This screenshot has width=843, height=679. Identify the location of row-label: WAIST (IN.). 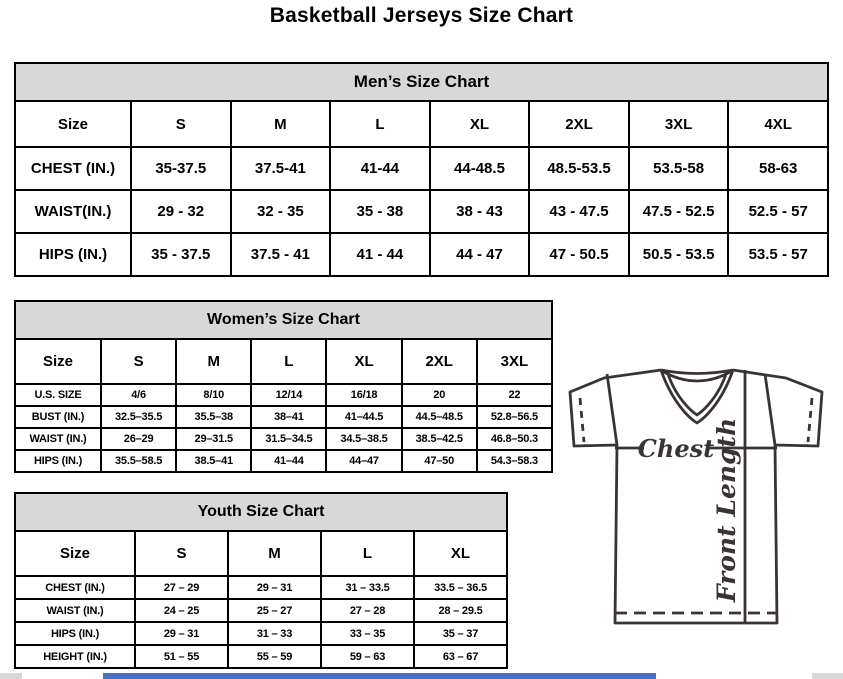
(75, 610).